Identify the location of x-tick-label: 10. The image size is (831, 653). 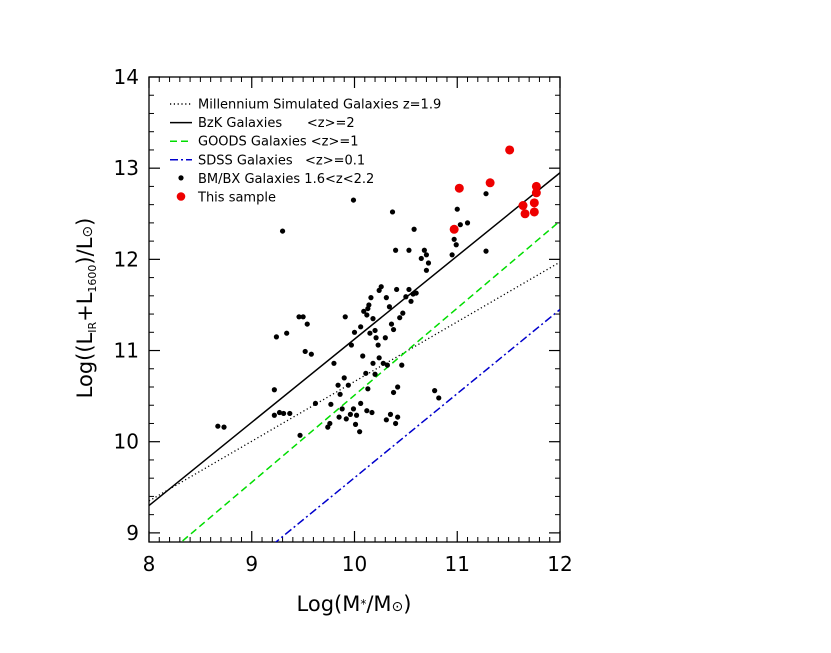
(354, 564).